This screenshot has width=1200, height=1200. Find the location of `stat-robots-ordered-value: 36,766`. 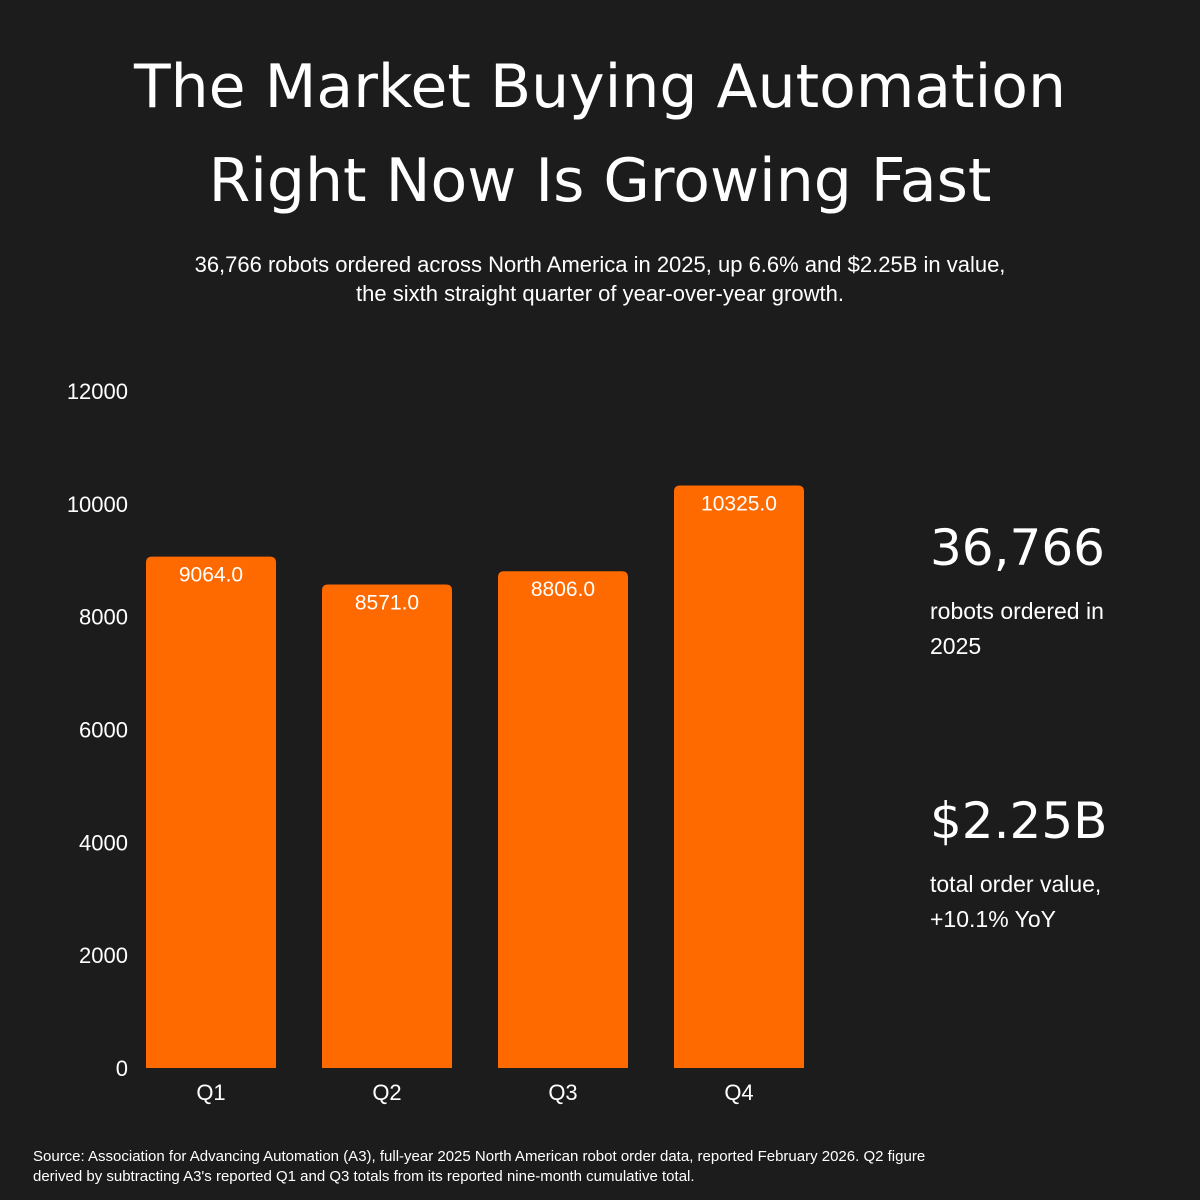

stat-robots-ordered-value: 36,766 is located at coordinates (1017, 548).